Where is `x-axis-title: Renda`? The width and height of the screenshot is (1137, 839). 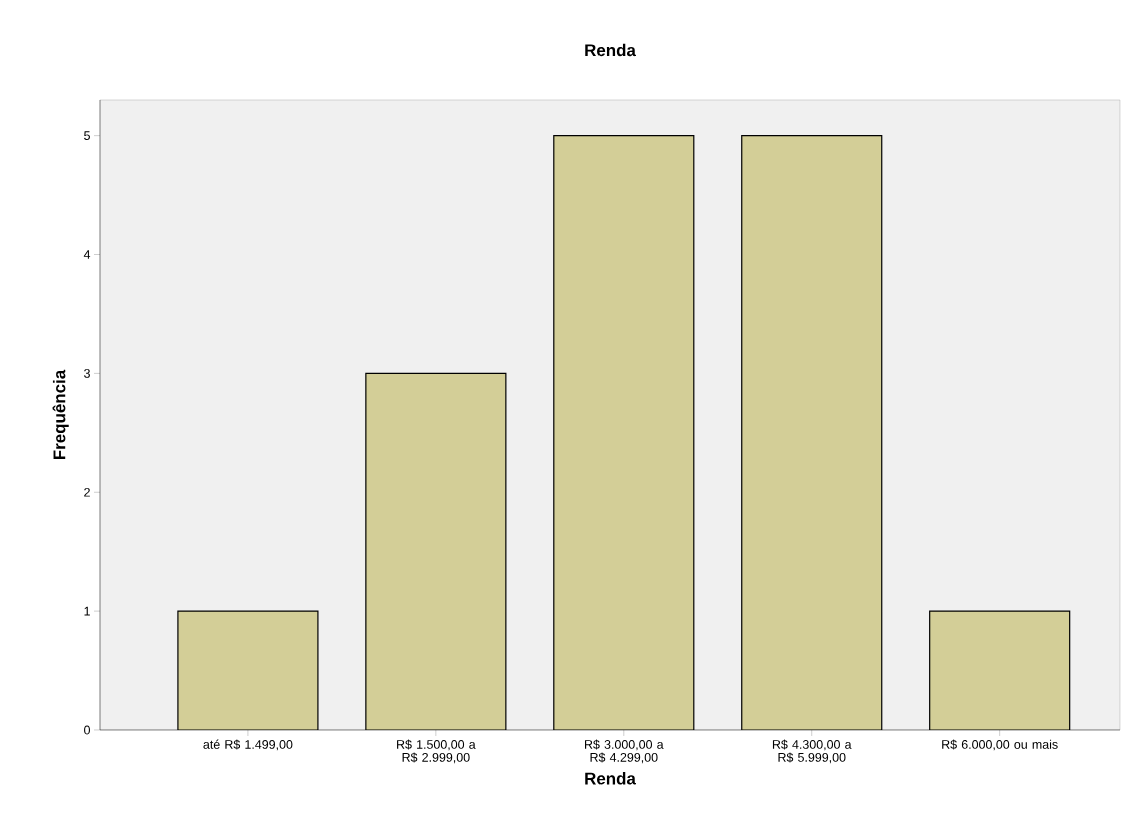 x-axis-title: Renda is located at coordinates (610, 778).